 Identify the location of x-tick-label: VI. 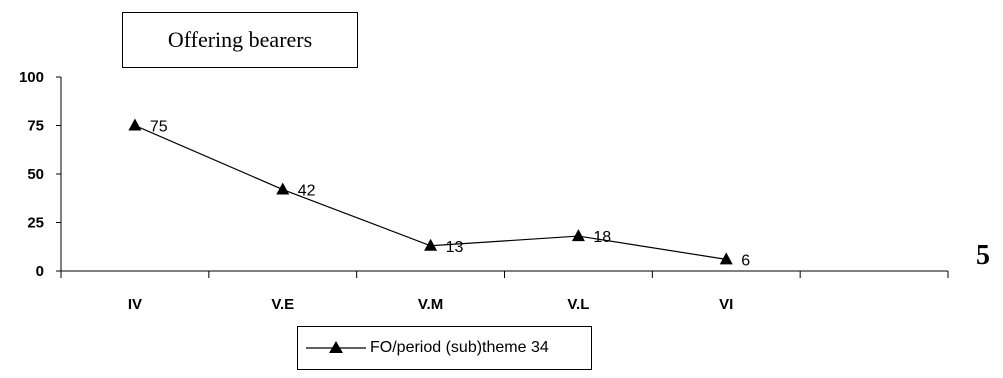
(726, 304).